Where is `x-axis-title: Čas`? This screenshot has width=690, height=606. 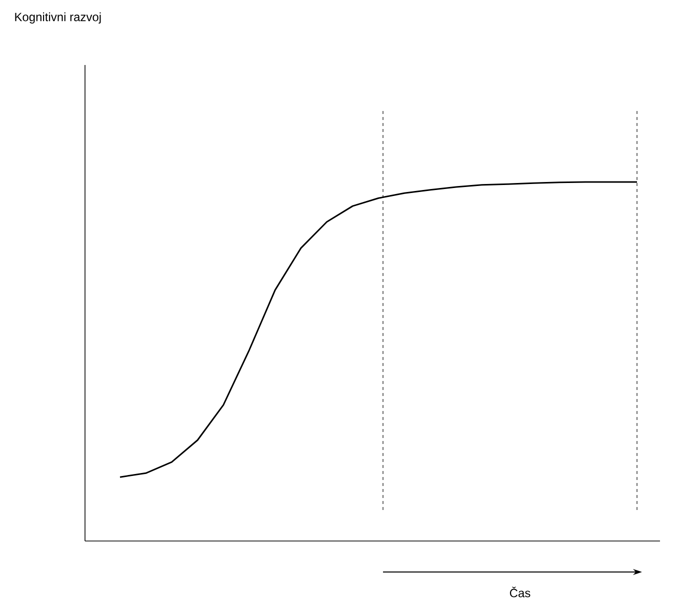 x-axis-title: Čas is located at coordinates (520, 592).